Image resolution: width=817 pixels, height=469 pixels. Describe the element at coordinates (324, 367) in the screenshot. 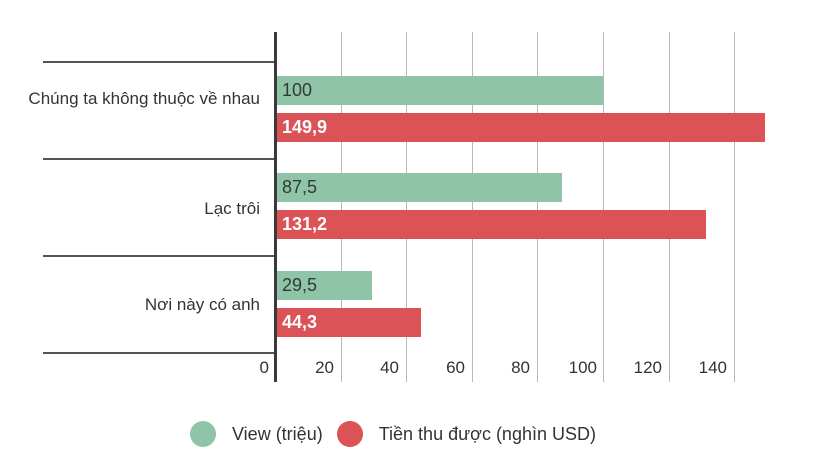

I see `x-tick-label: 20` at that location.